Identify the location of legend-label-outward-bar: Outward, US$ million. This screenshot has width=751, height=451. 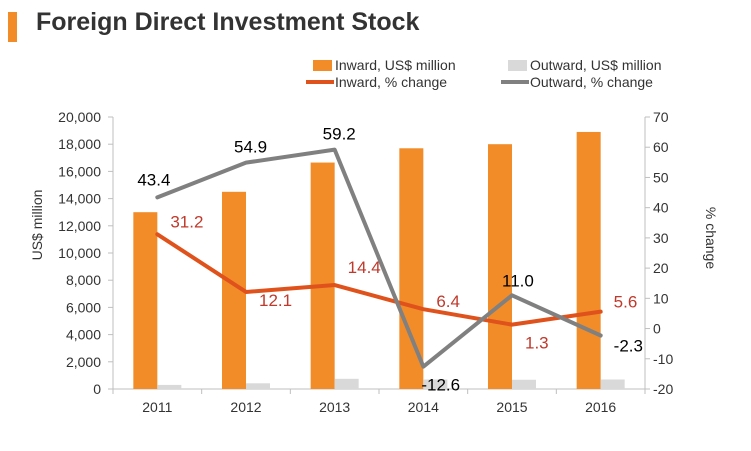
(596, 65).